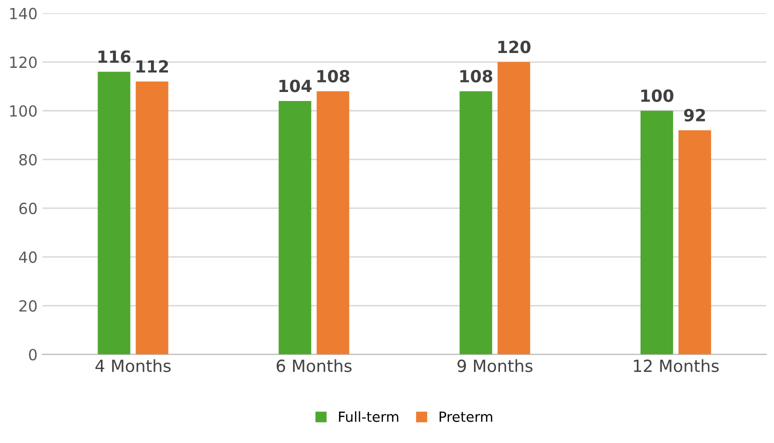 The image size is (774, 443). I want to click on y-tick-label: 120, so click(23, 62).